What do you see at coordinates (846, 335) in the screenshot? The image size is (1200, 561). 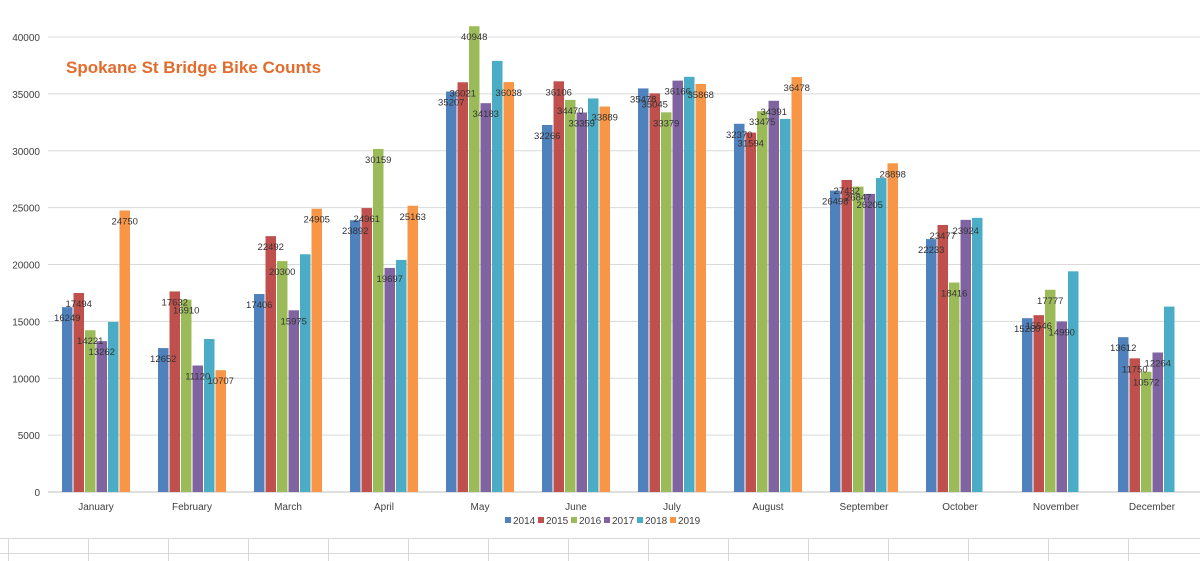 I see `bar-2015-september` at bounding box center [846, 335].